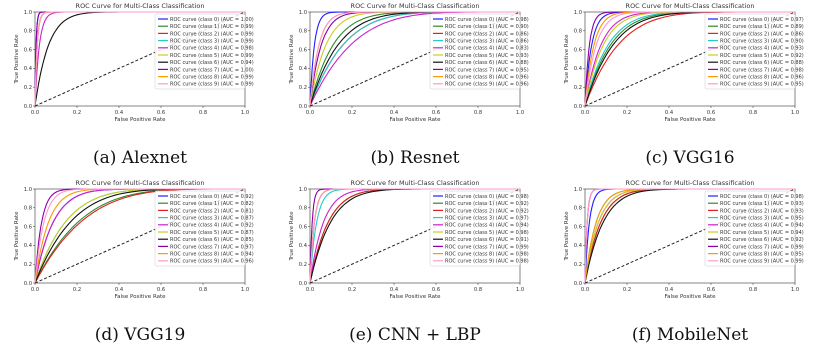  What do you see at coordinates (212, 226) in the screenshot?
I see `legend-label-class-4: ROC curve (class 4) (AUC = 0.92)` at bounding box center [212, 226].